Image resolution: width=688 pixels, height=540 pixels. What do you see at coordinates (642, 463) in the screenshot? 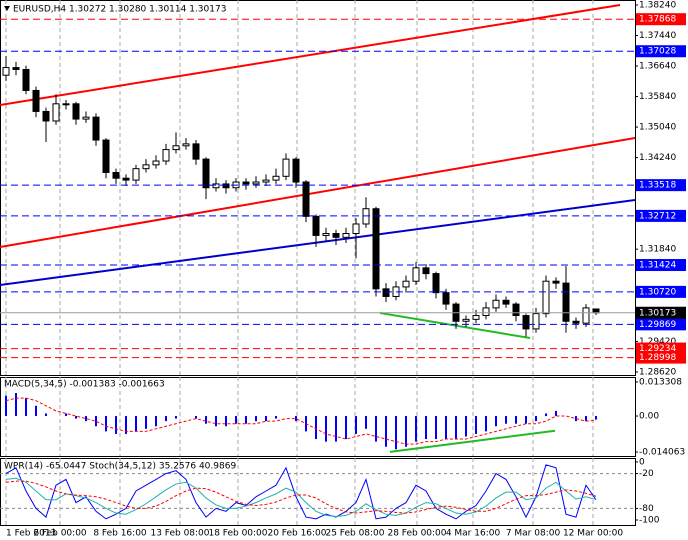
I see `y-tick-label: 0` at bounding box center [642, 463].